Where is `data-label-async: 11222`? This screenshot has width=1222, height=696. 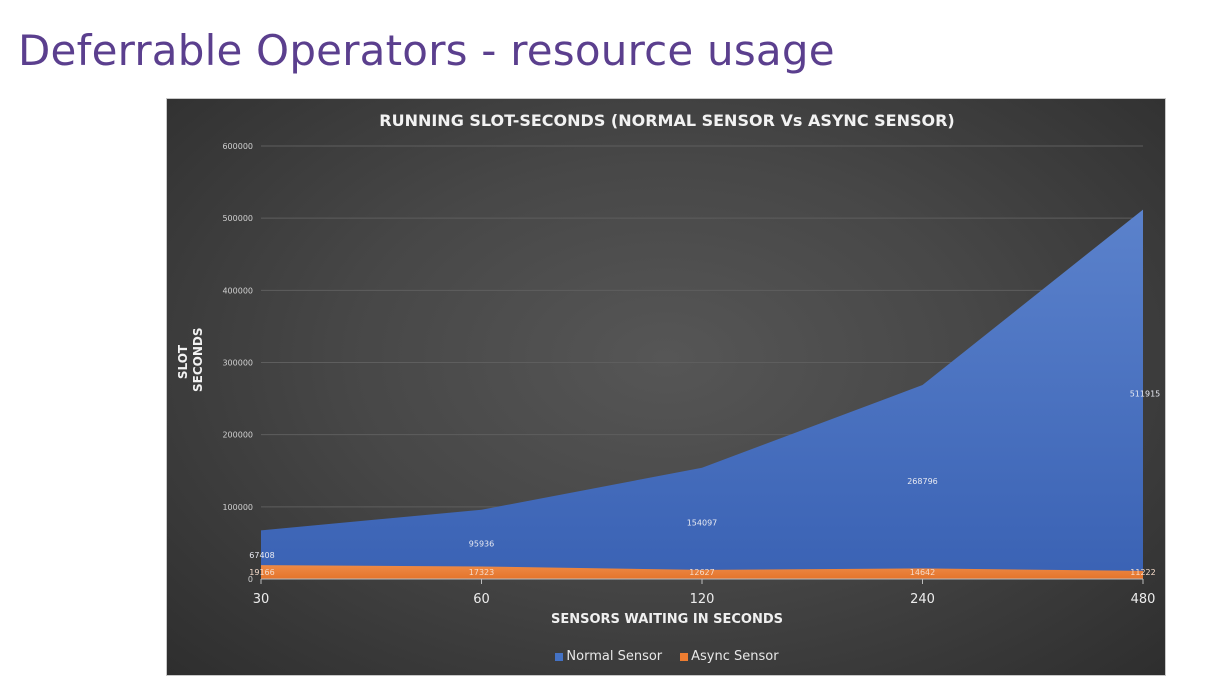
data-label-async: 11222 is located at coordinates (1142, 572).